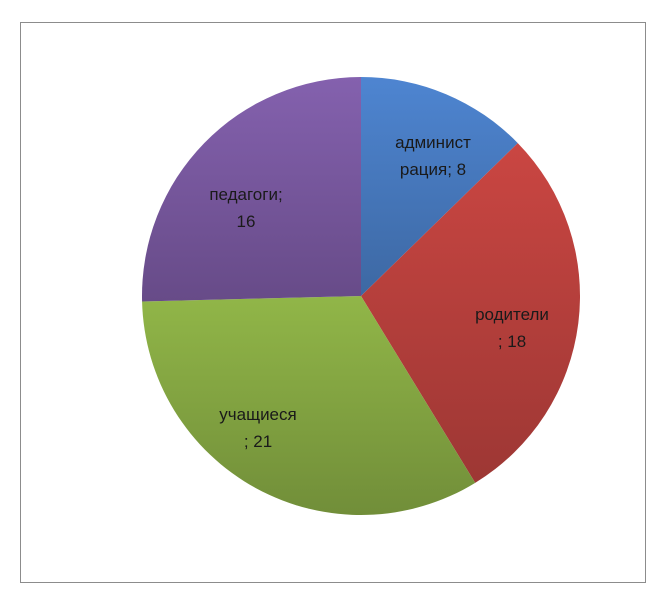 Image resolution: width=668 pixels, height=605 pixels. What do you see at coordinates (257, 428) in the screenshot?
I see `slice-label-3: учащиеся; 21` at bounding box center [257, 428].